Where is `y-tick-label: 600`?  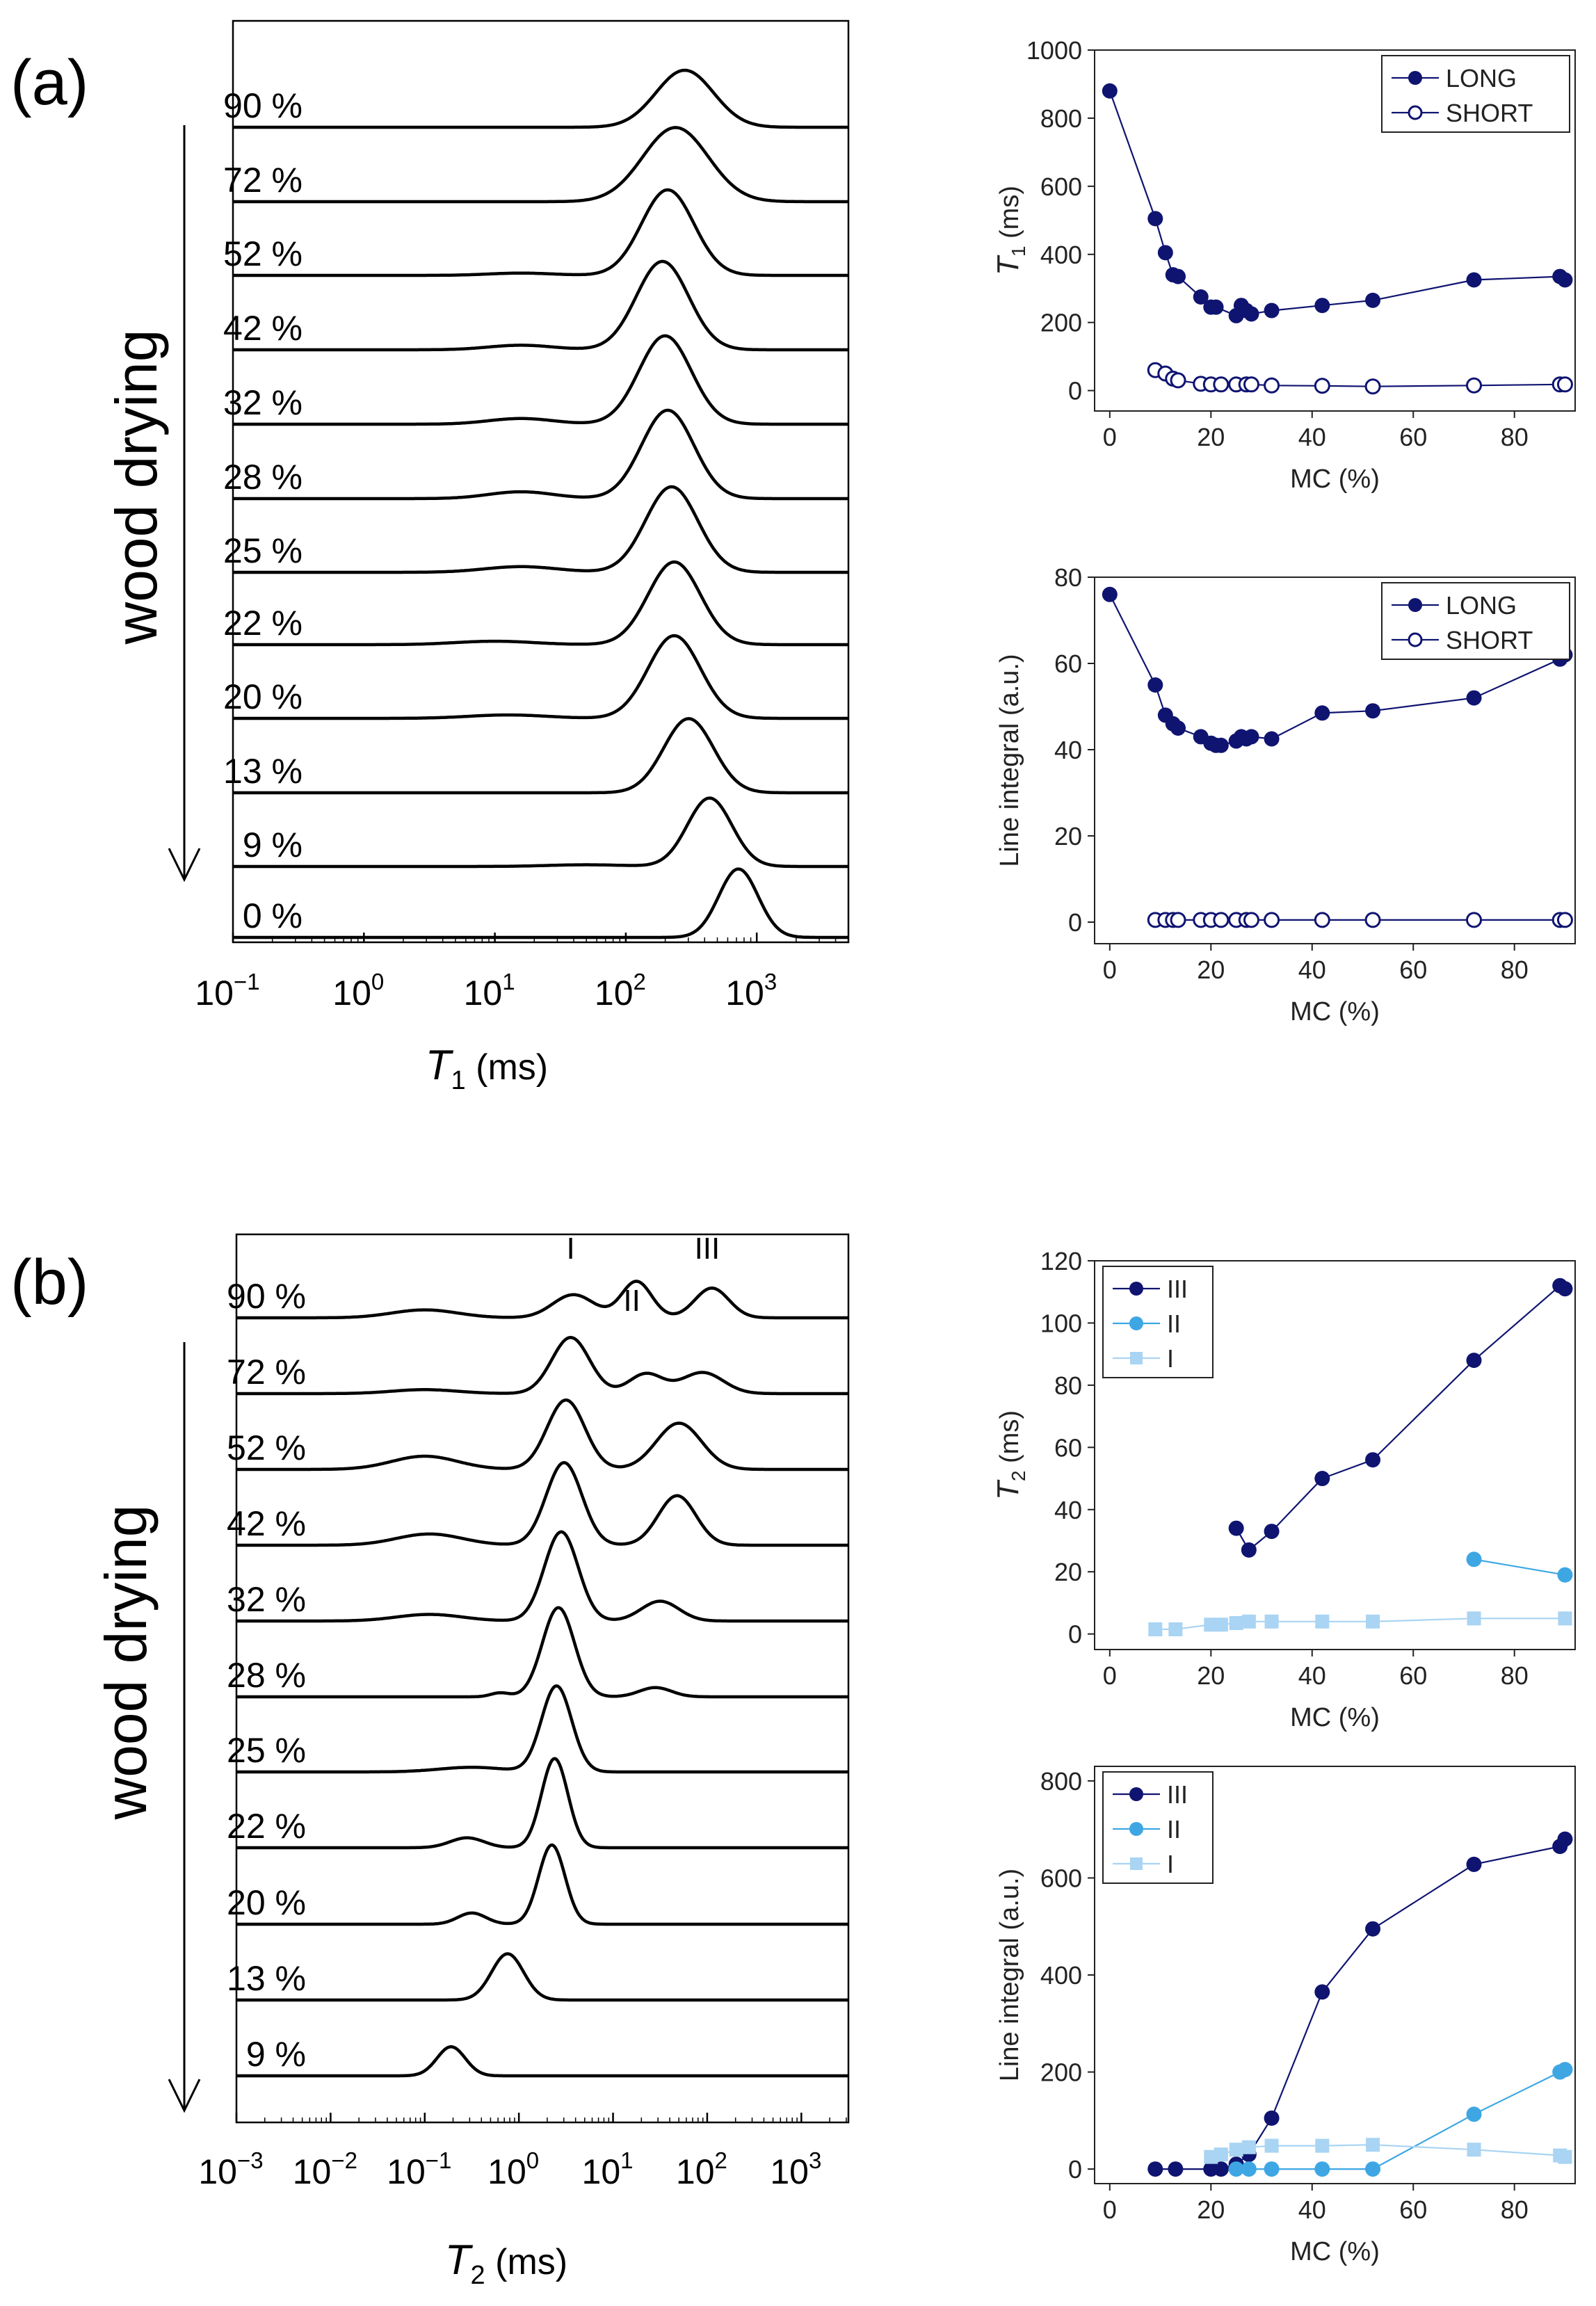
y-tick-label: 600 is located at coordinates (1061, 186).